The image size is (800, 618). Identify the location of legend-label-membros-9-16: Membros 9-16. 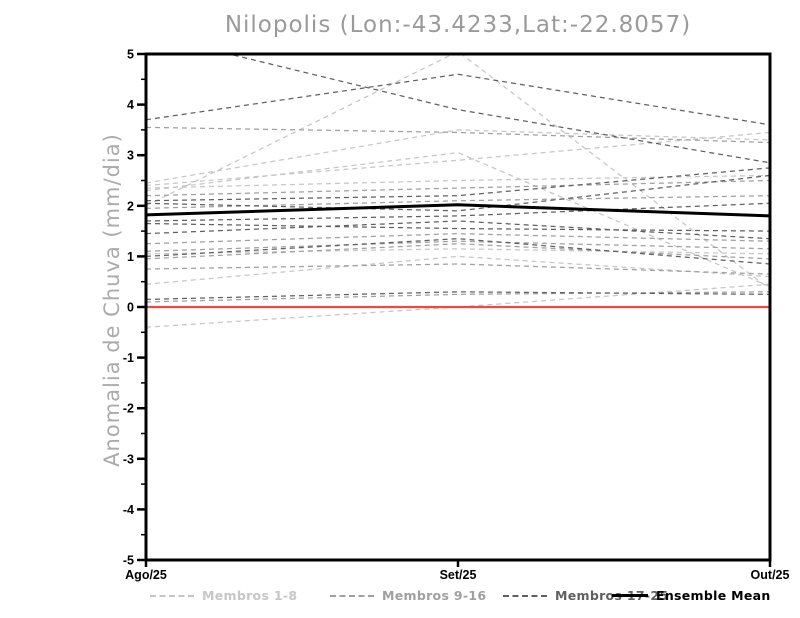
(434, 595).